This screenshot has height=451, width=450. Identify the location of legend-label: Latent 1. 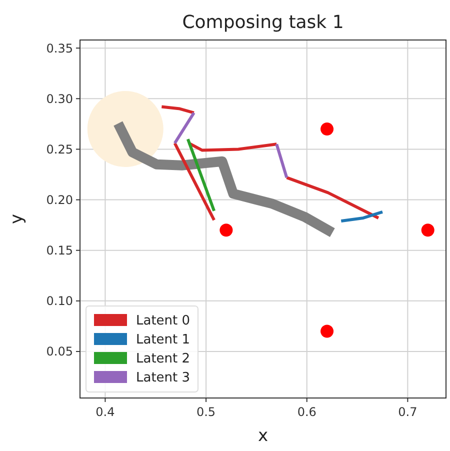
(163, 340).